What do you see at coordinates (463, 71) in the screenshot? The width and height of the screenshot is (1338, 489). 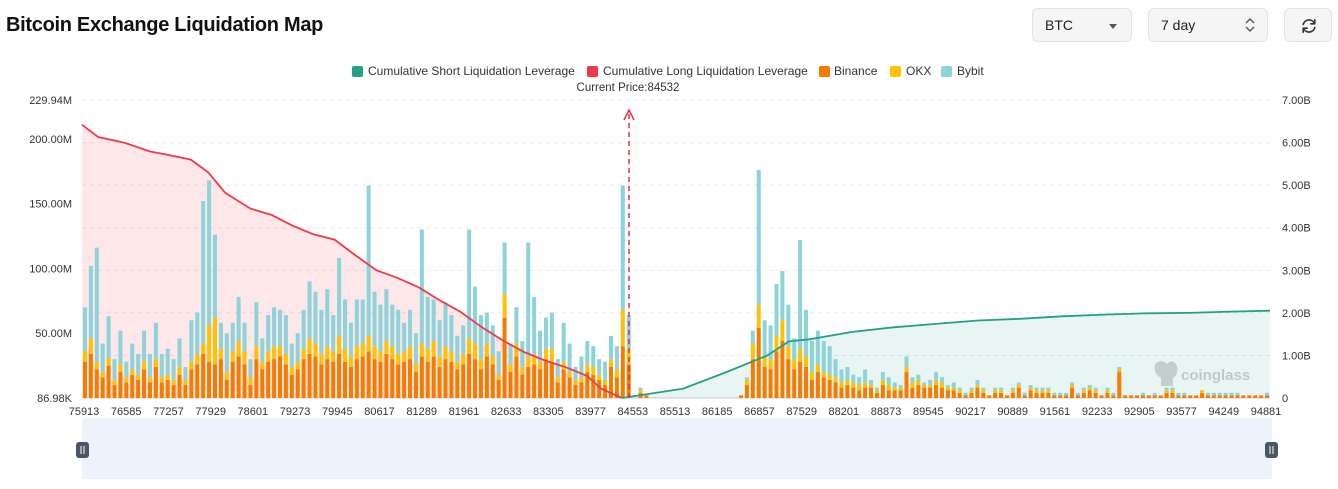 I see `legend-item-short: Cumulative Short Liquidation Leverage` at bounding box center [463, 71].